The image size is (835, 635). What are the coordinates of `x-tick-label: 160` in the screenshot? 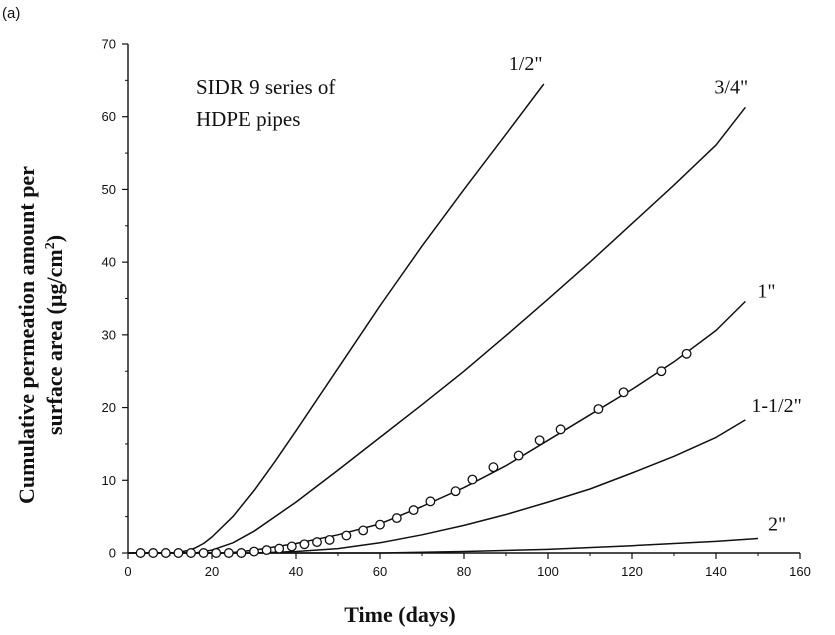 It's located at (800, 571).